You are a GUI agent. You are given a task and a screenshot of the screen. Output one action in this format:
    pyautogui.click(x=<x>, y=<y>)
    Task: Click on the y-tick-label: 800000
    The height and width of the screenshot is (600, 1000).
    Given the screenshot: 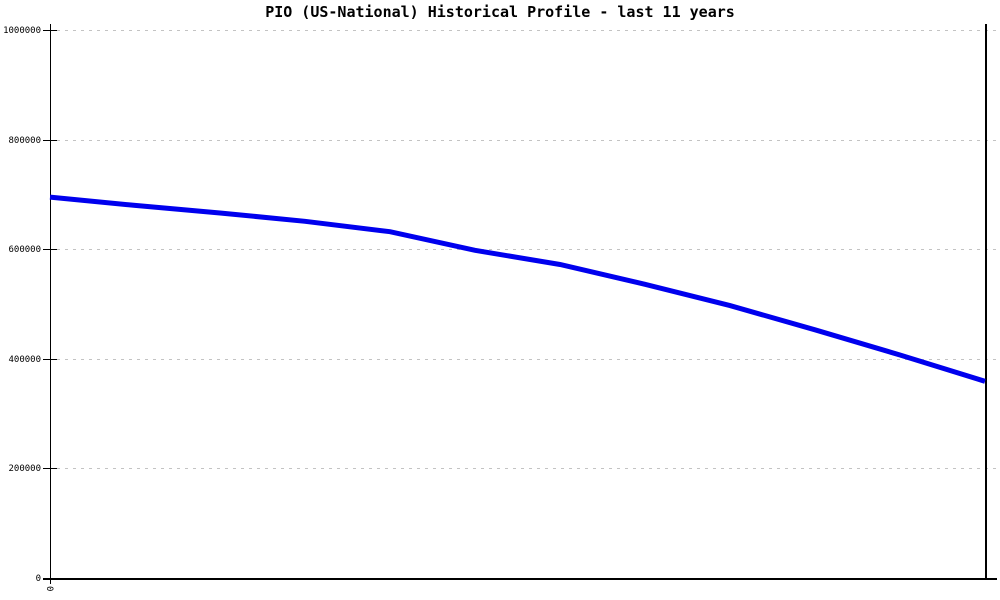 What is the action you would take?
    pyautogui.click(x=24, y=141)
    